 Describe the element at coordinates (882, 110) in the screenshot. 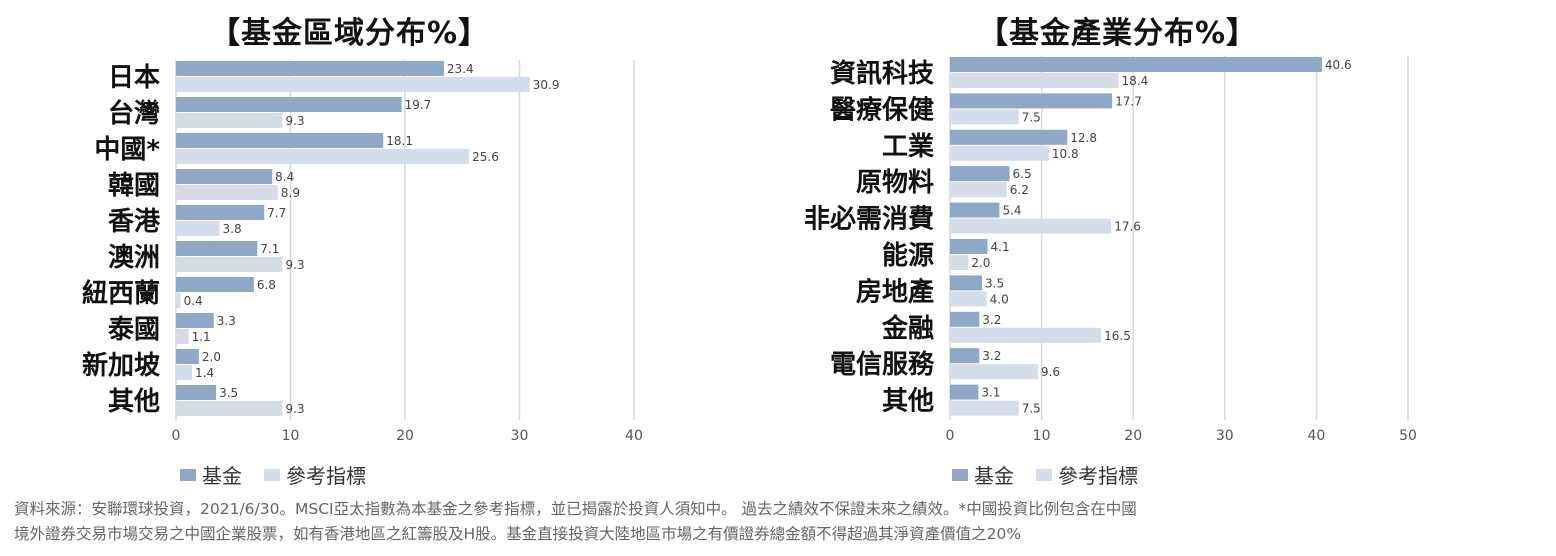

I see `category-label: 醫療保健` at that location.